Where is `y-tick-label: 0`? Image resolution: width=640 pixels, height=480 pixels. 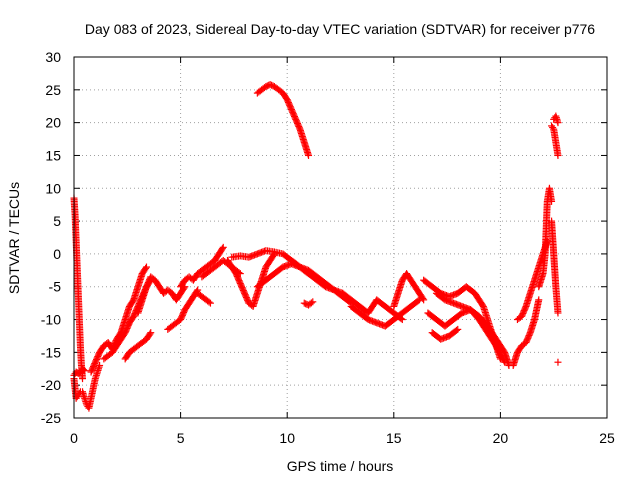
y-tick-label: 0 is located at coordinates (57, 254).